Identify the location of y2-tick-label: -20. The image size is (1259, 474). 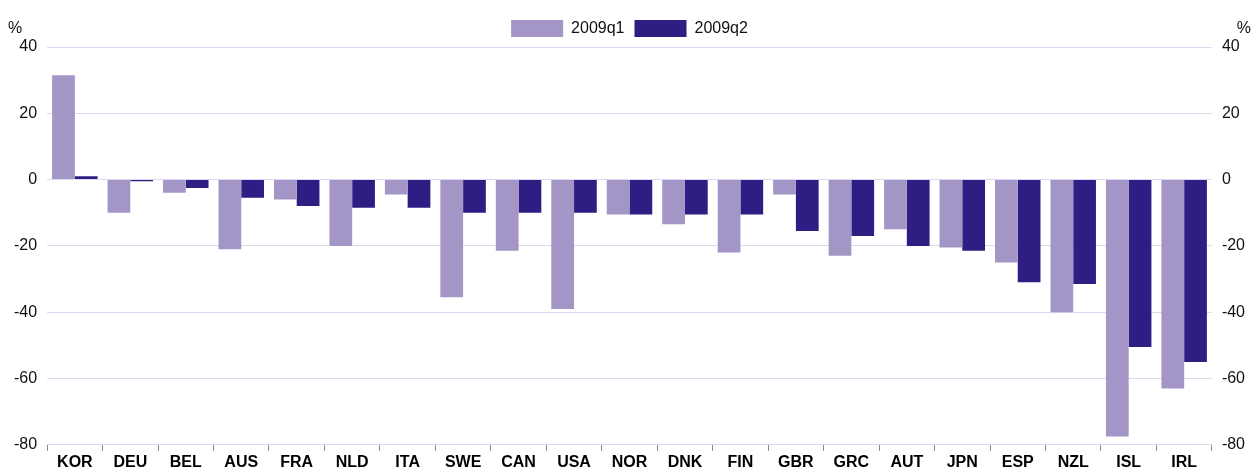
(1233, 245).